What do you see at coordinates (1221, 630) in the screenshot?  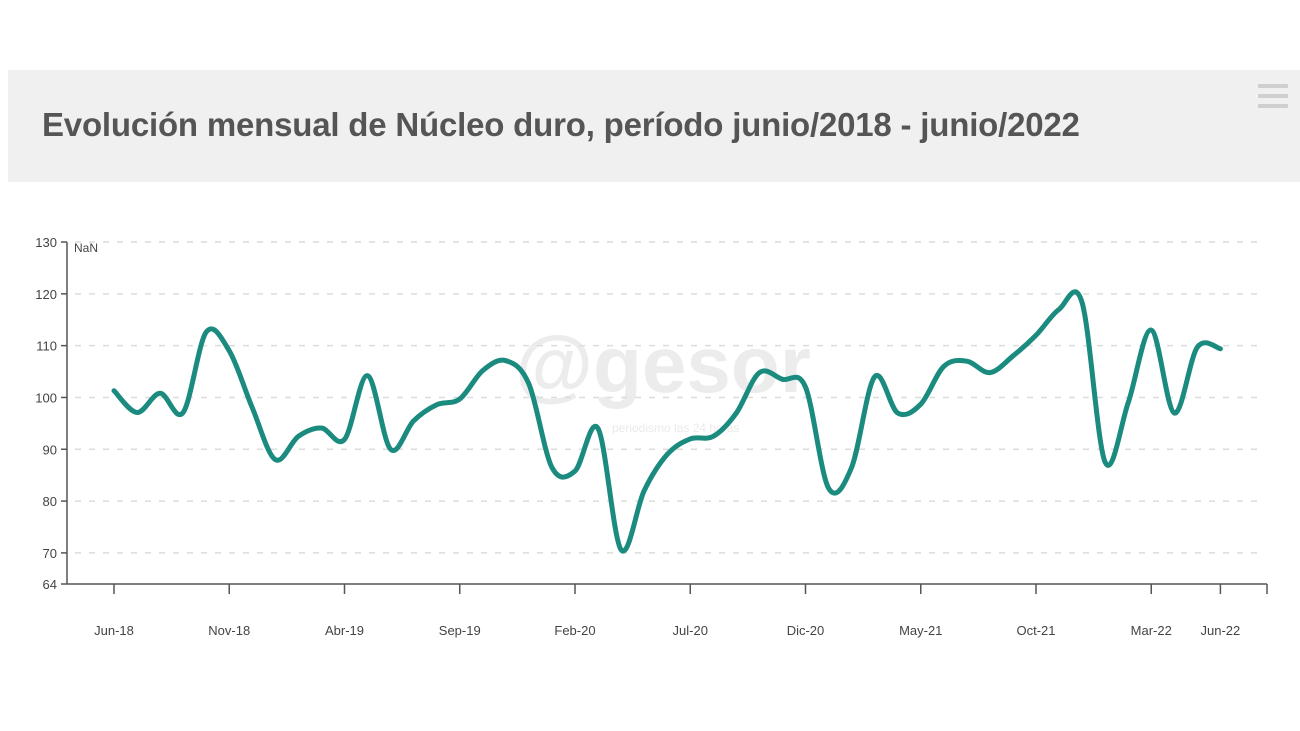 I see `x-tick-label: Jun-22` at bounding box center [1221, 630].